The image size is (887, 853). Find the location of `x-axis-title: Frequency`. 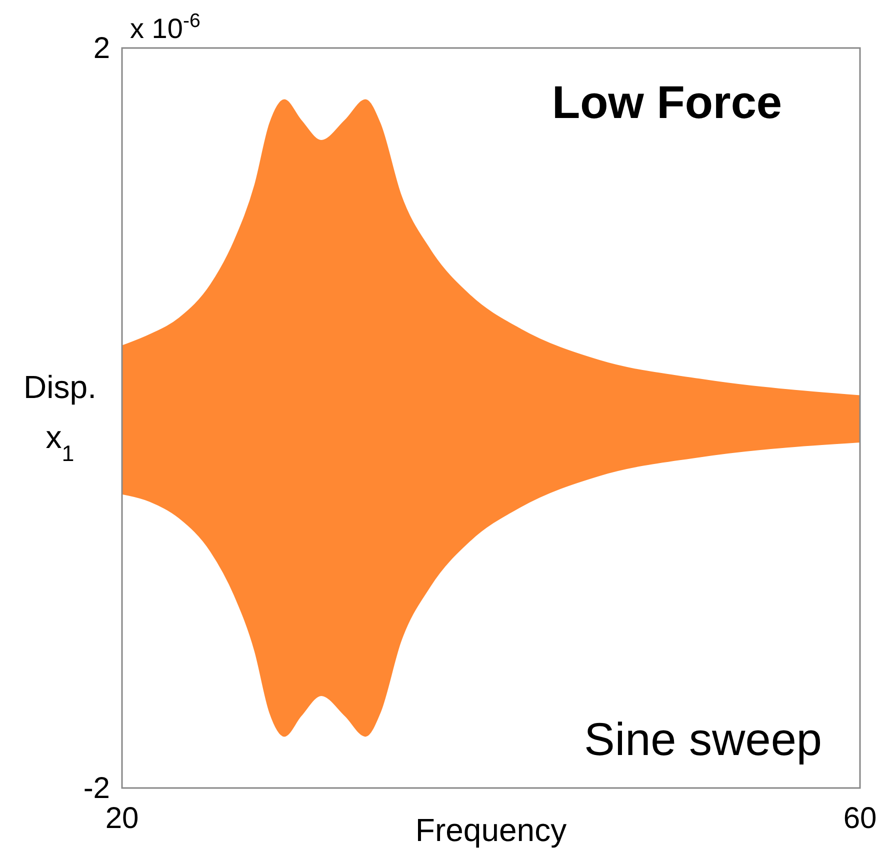

x-axis-title: Frequency is located at coordinates (491, 830).